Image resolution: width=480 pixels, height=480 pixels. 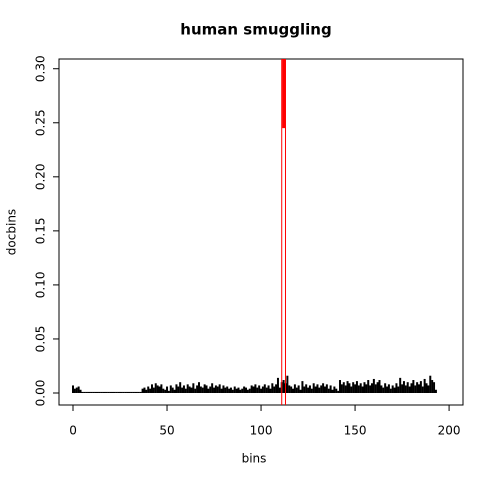 I want to click on y-tick-label: 0.25, so click(x=41, y=122).